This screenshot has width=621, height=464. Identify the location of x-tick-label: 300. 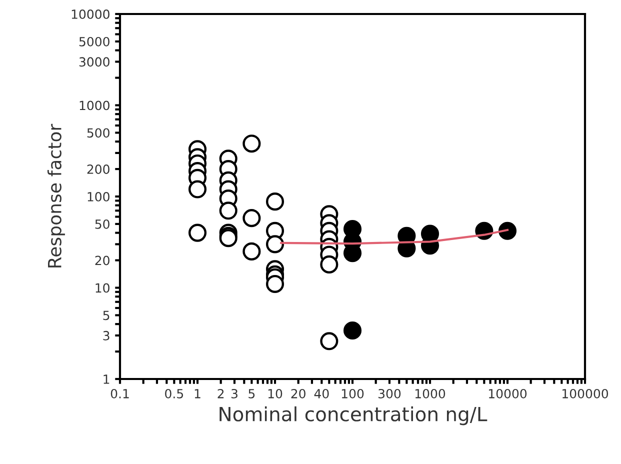
(389, 393).